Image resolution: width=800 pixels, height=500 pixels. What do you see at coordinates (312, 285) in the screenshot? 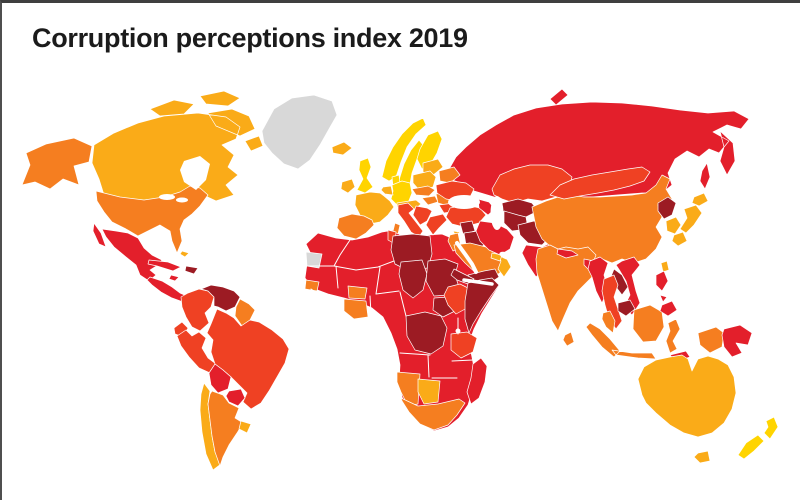
I see `region-senegal` at bounding box center [312, 285].